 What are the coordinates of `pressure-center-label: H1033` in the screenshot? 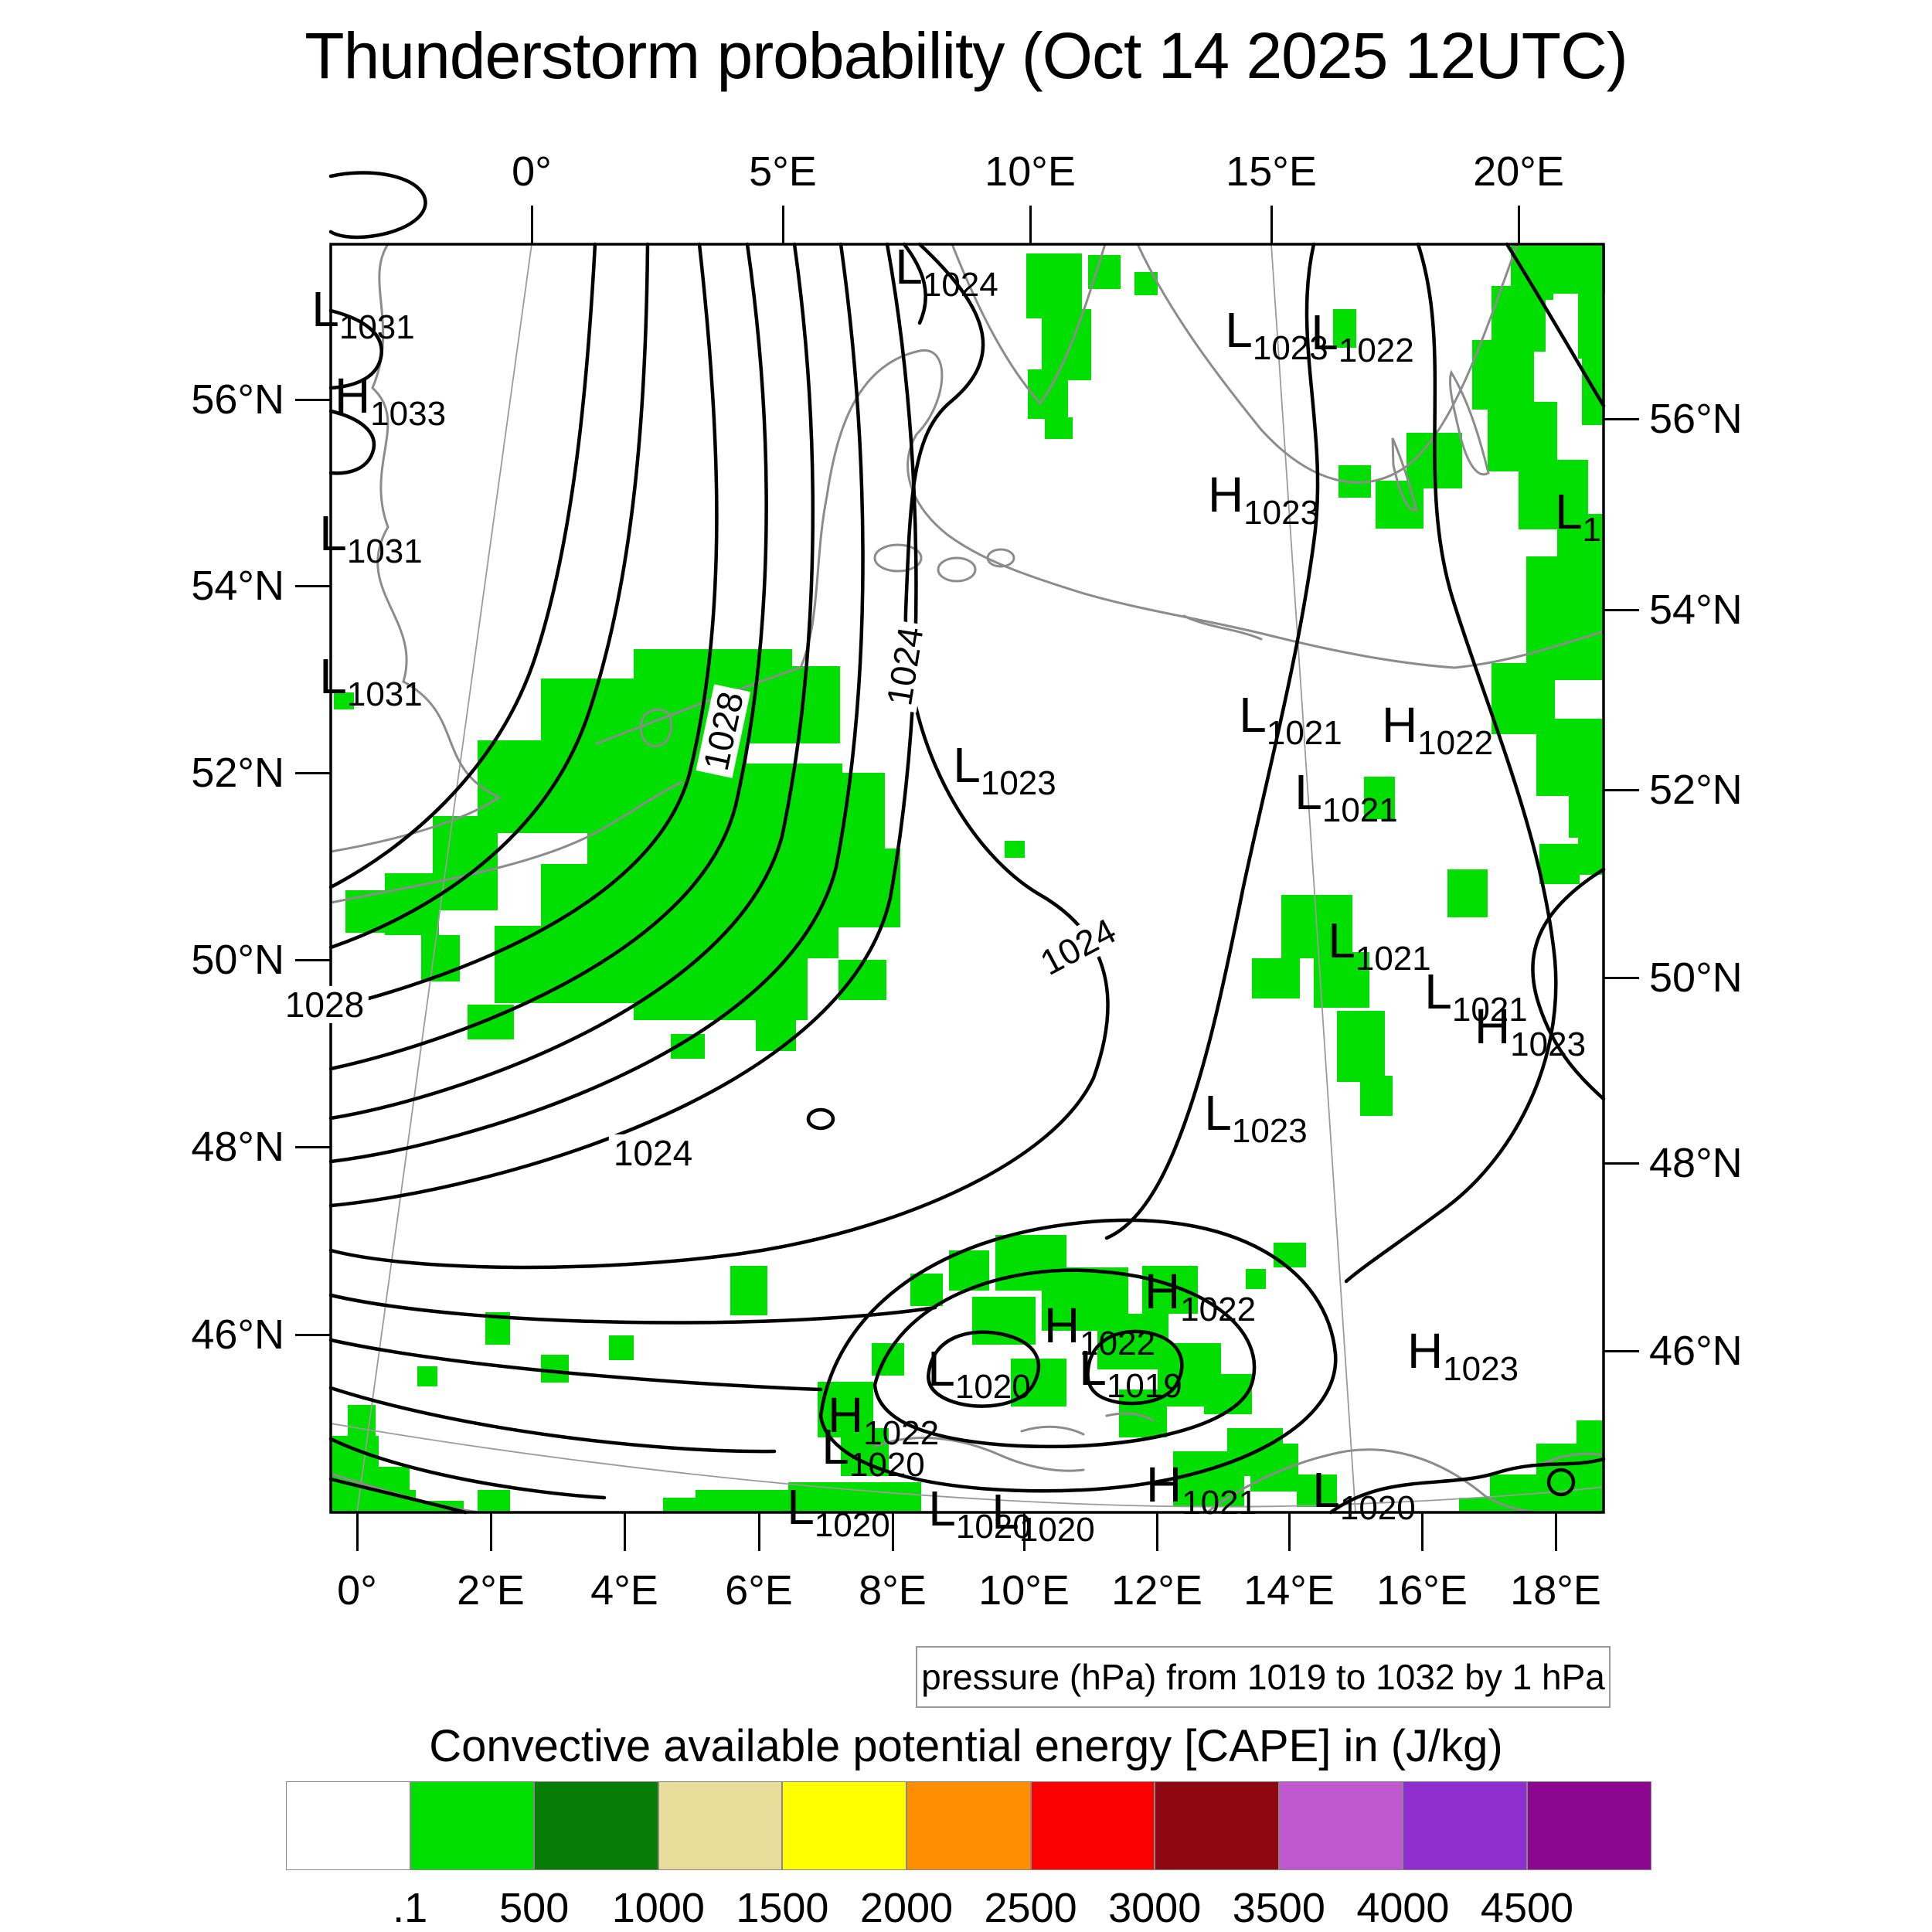 It's located at (390, 400).